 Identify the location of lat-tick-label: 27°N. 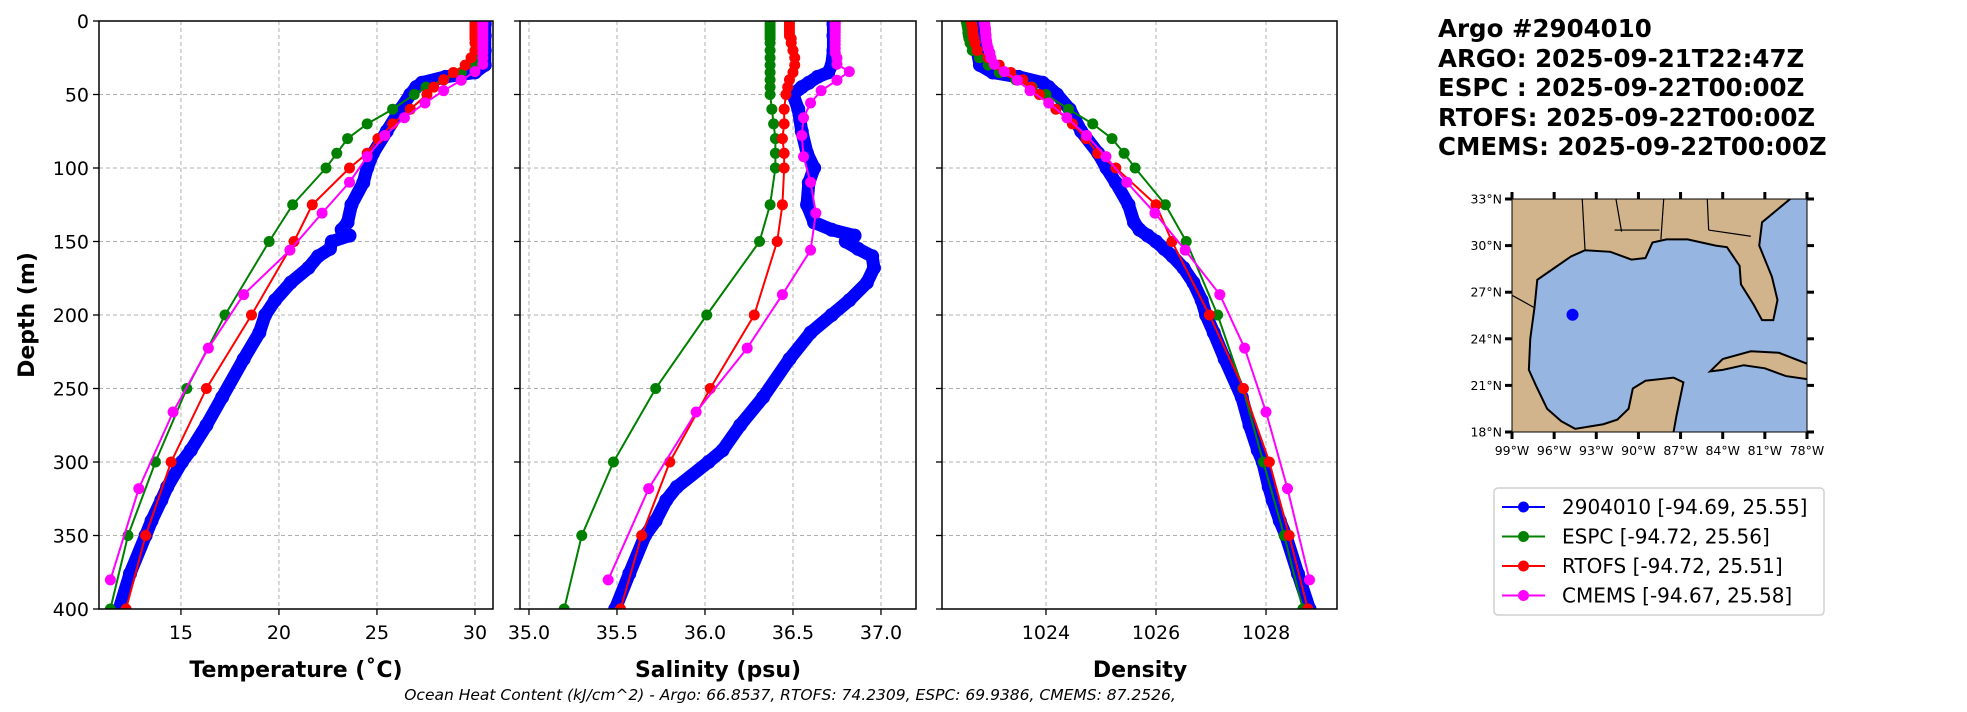
(1486, 292).